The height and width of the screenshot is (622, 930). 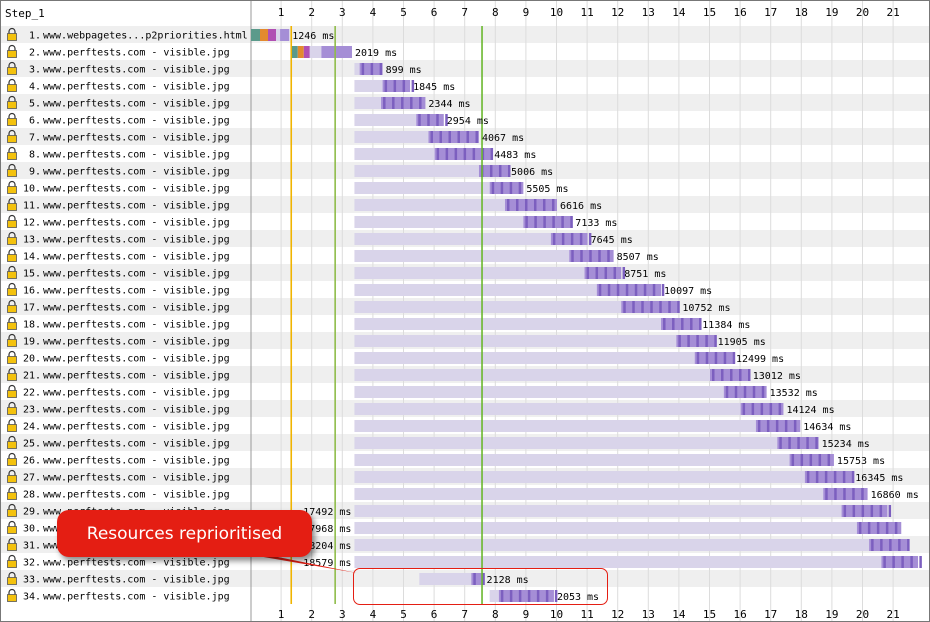 I want to click on request-label: 17. www.perftests.com - visible.jpg, so click(x=118, y=306).